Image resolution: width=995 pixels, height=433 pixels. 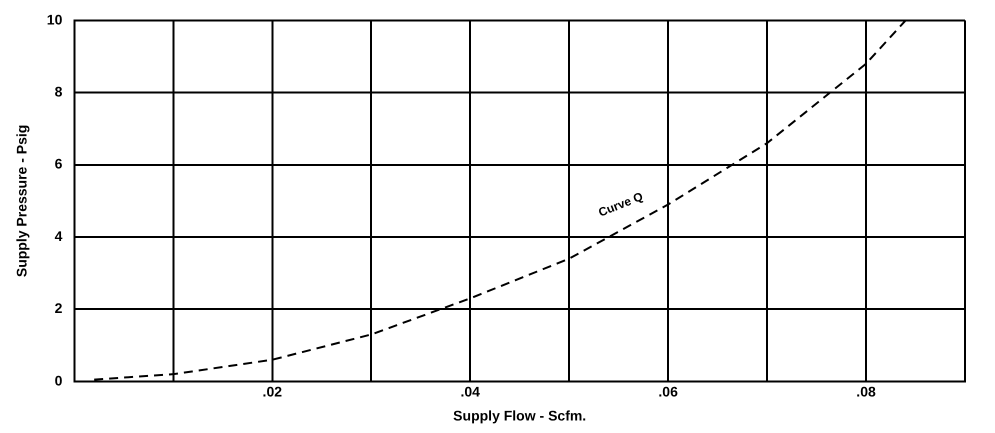 What do you see at coordinates (866, 392) in the screenshot?
I see `x-tick-label: .08` at bounding box center [866, 392].